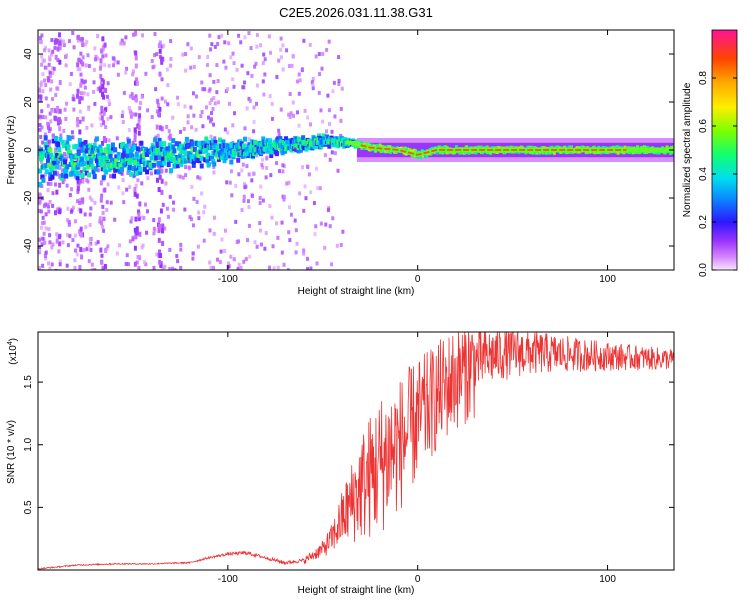 The height and width of the screenshot is (605, 750). Describe the element at coordinates (607, 279) in the screenshot. I see `x-tick-label: 100` at that location.